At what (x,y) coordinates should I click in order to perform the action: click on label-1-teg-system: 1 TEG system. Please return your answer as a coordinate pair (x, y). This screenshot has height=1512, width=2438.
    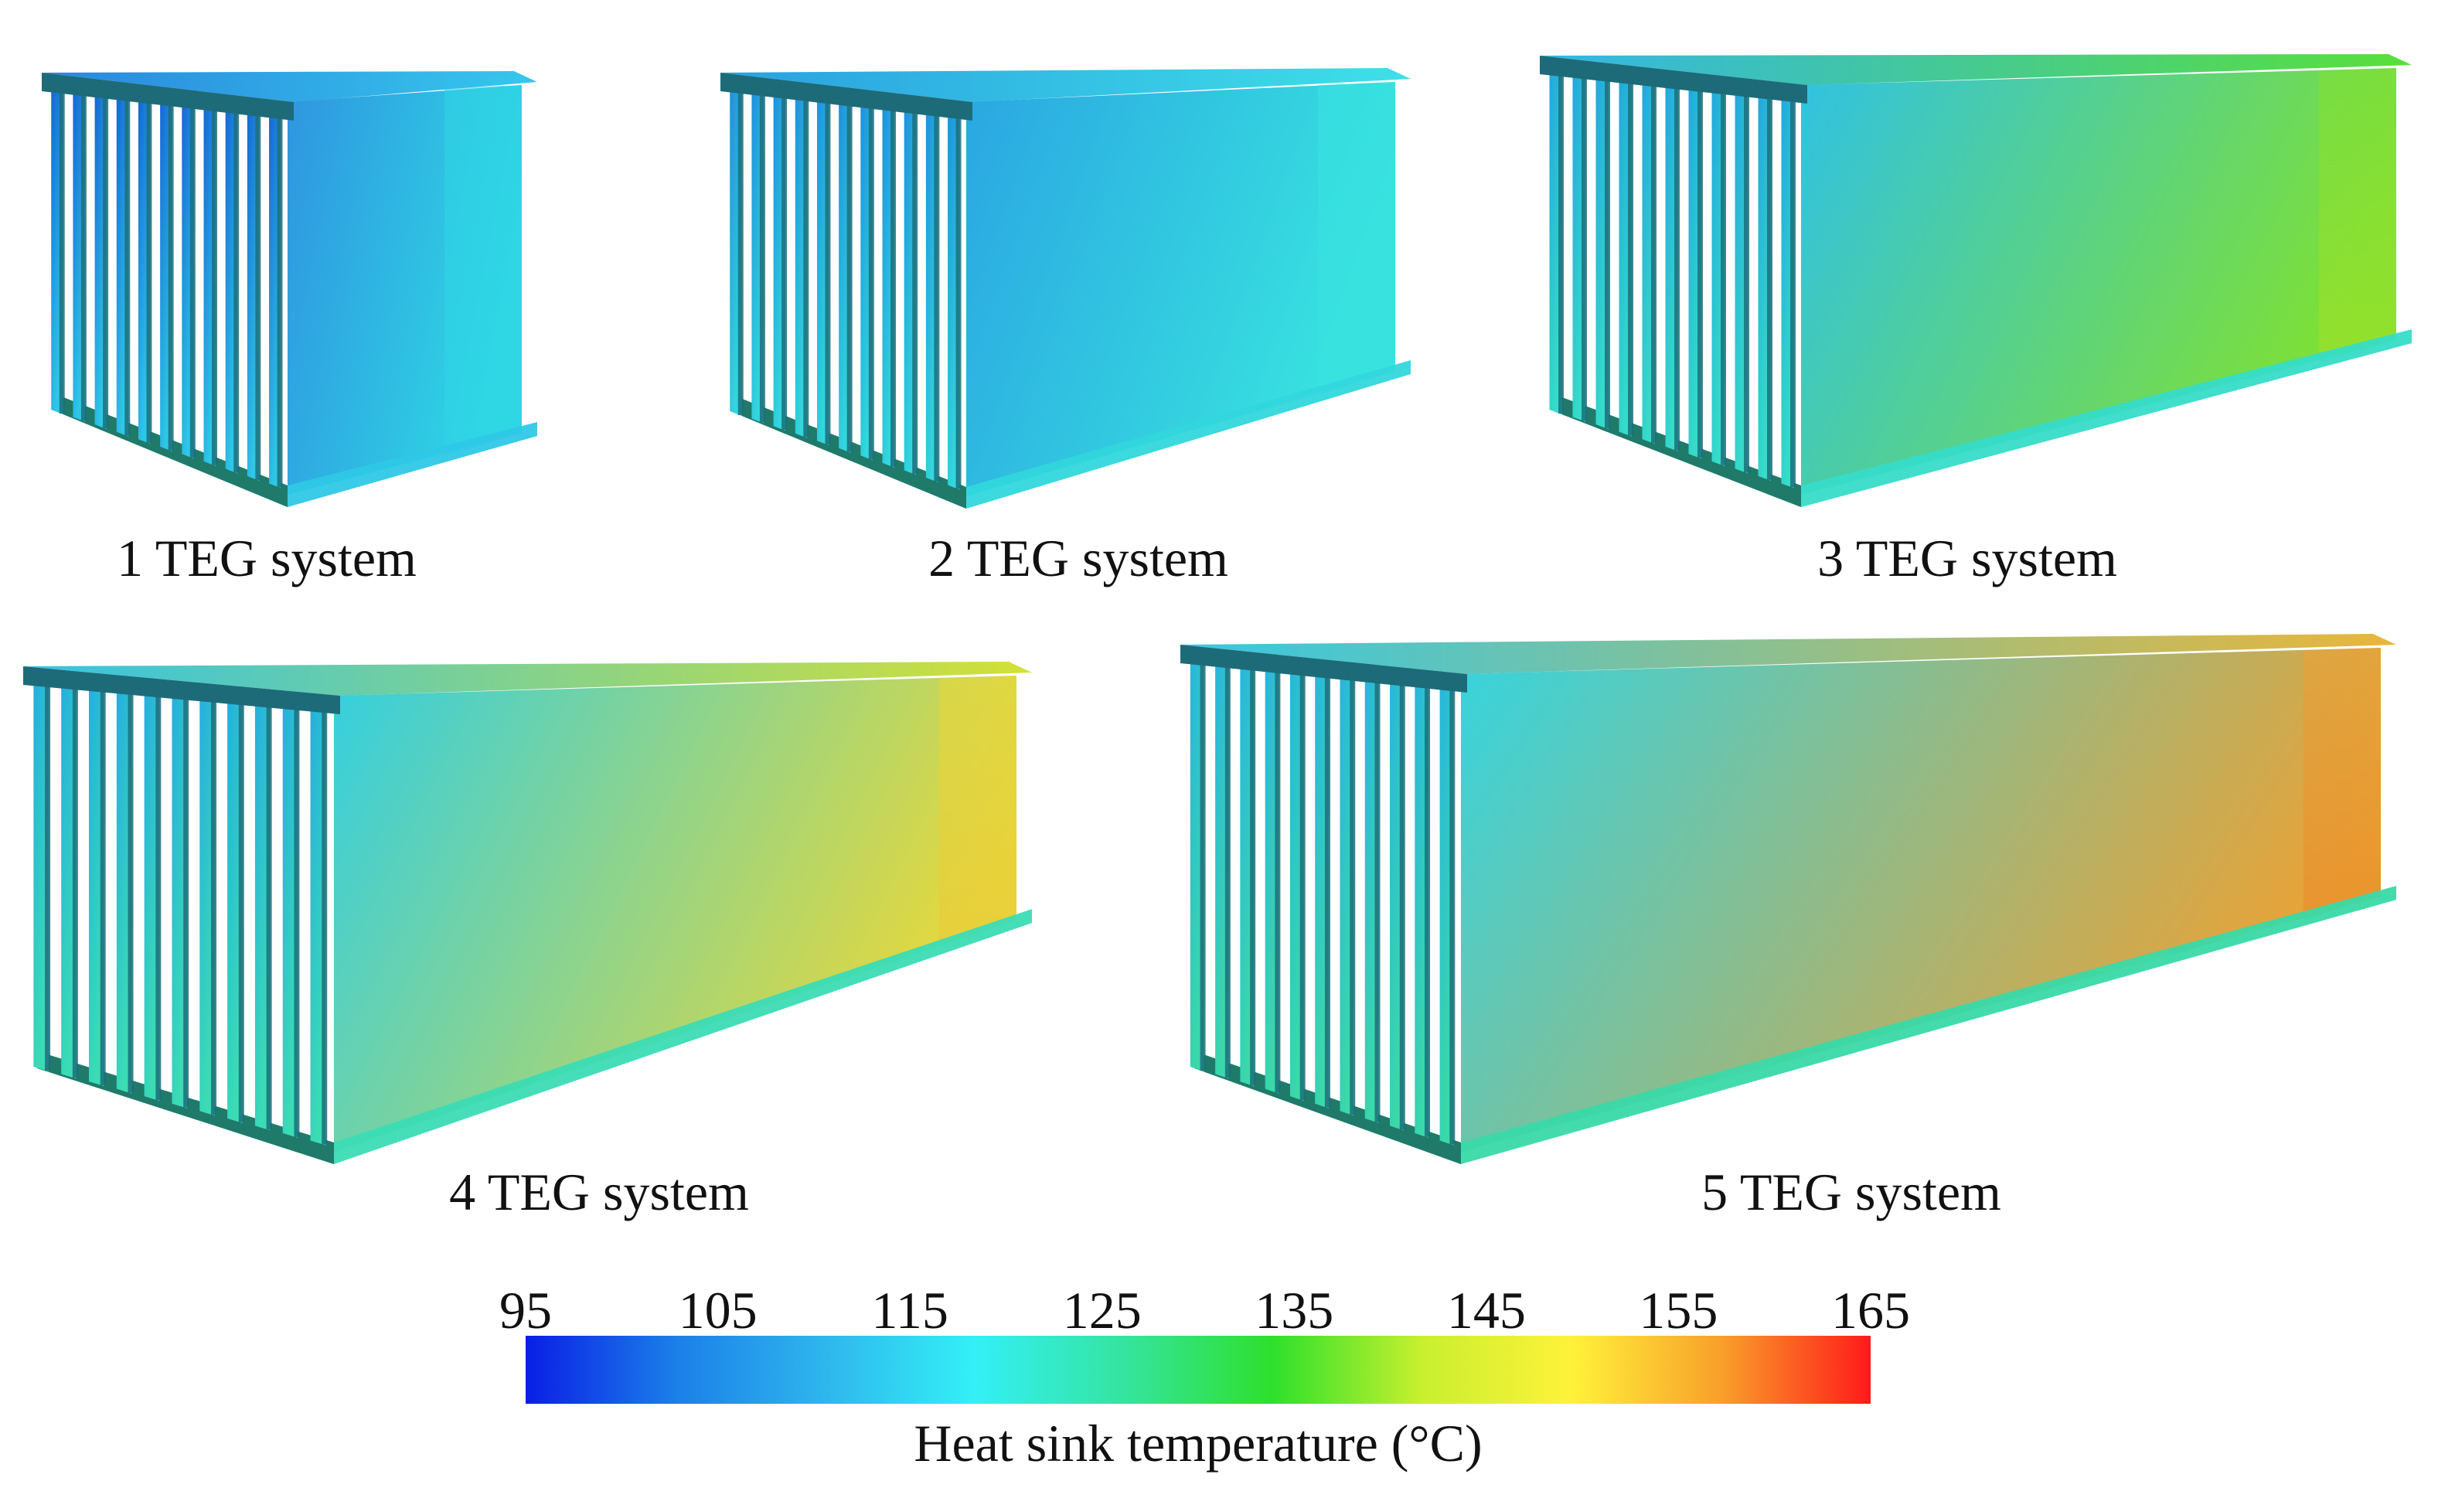
    Looking at the image, I should click on (267, 558).